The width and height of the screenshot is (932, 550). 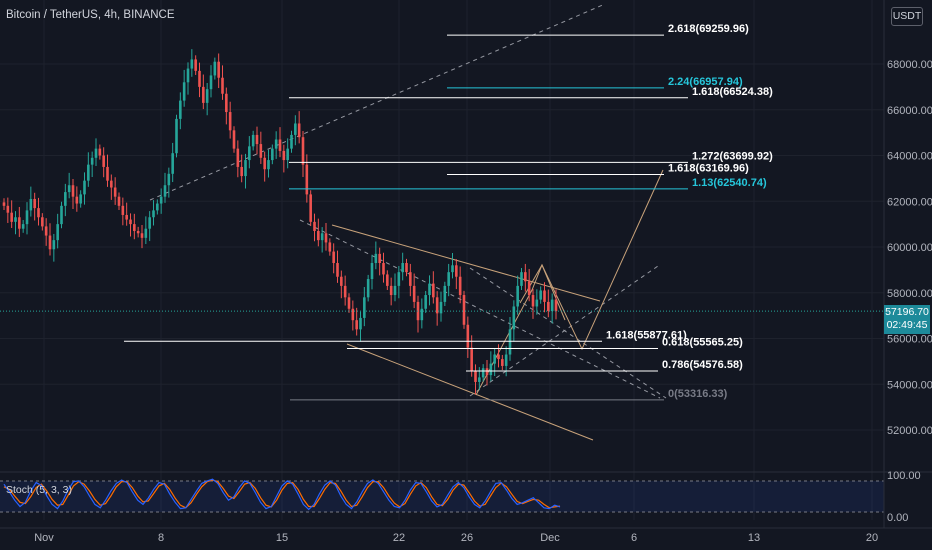 I want to click on time-tick-label: Nov, so click(x=44, y=538).